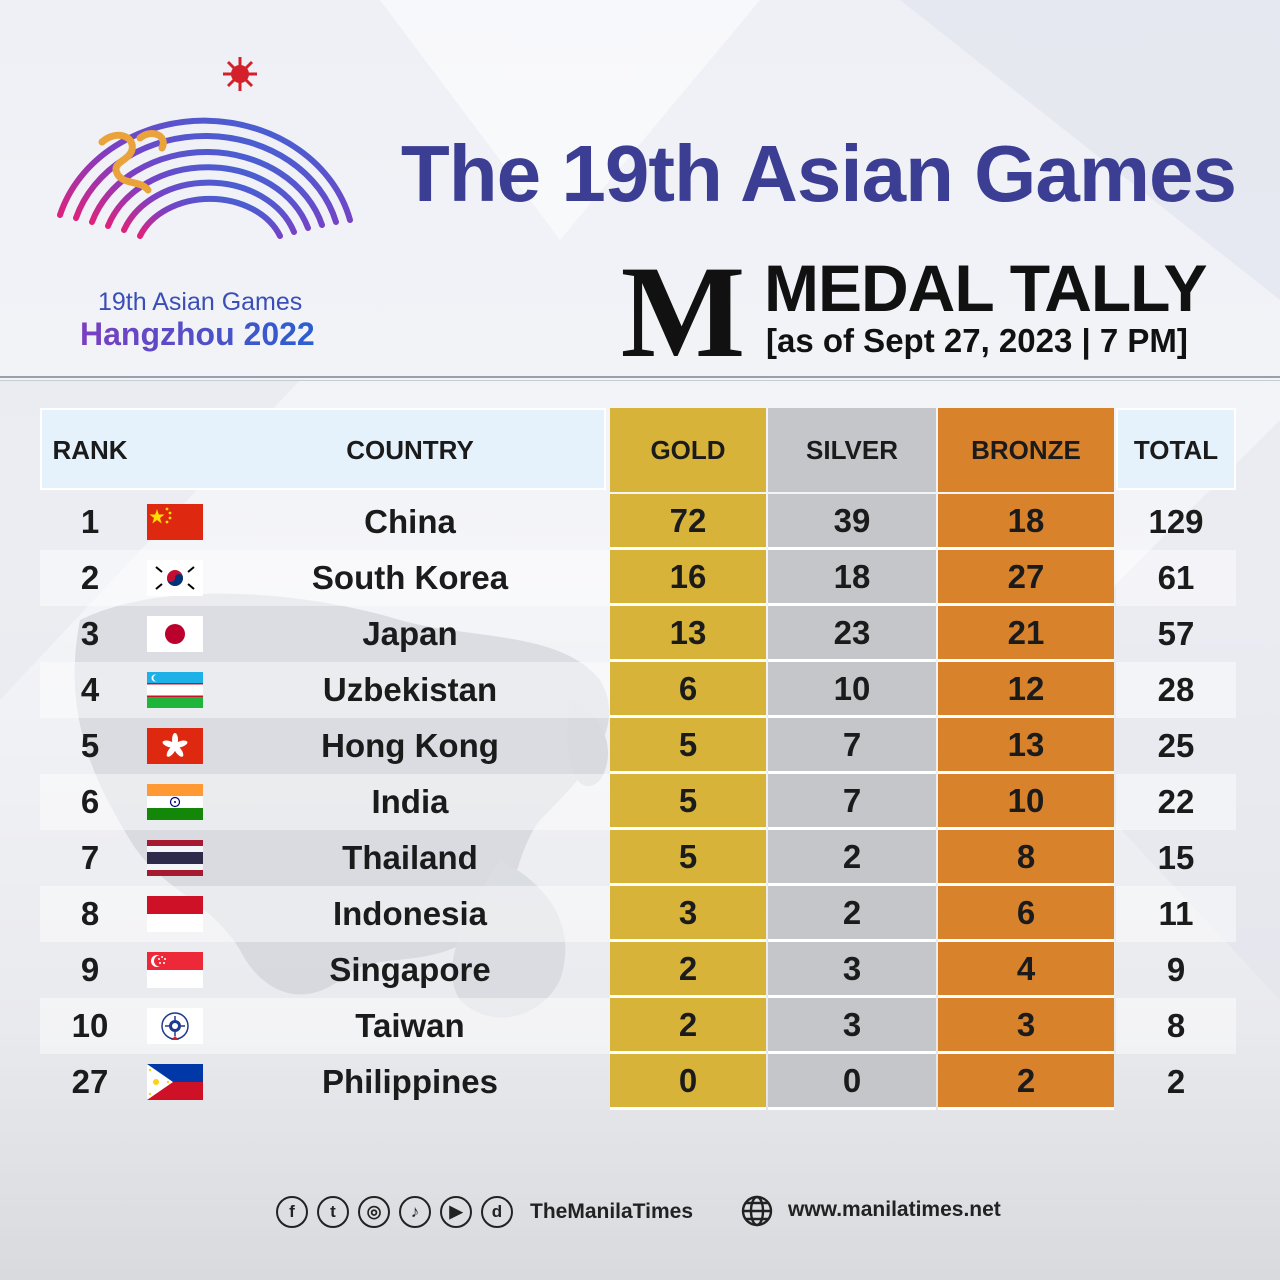 The width and height of the screenshot is (1280, 1280). What do you see at coordinates (1176, 1081) in the screenshot?
I see `total-cell: 2` at bounding box center [1176, 1081].